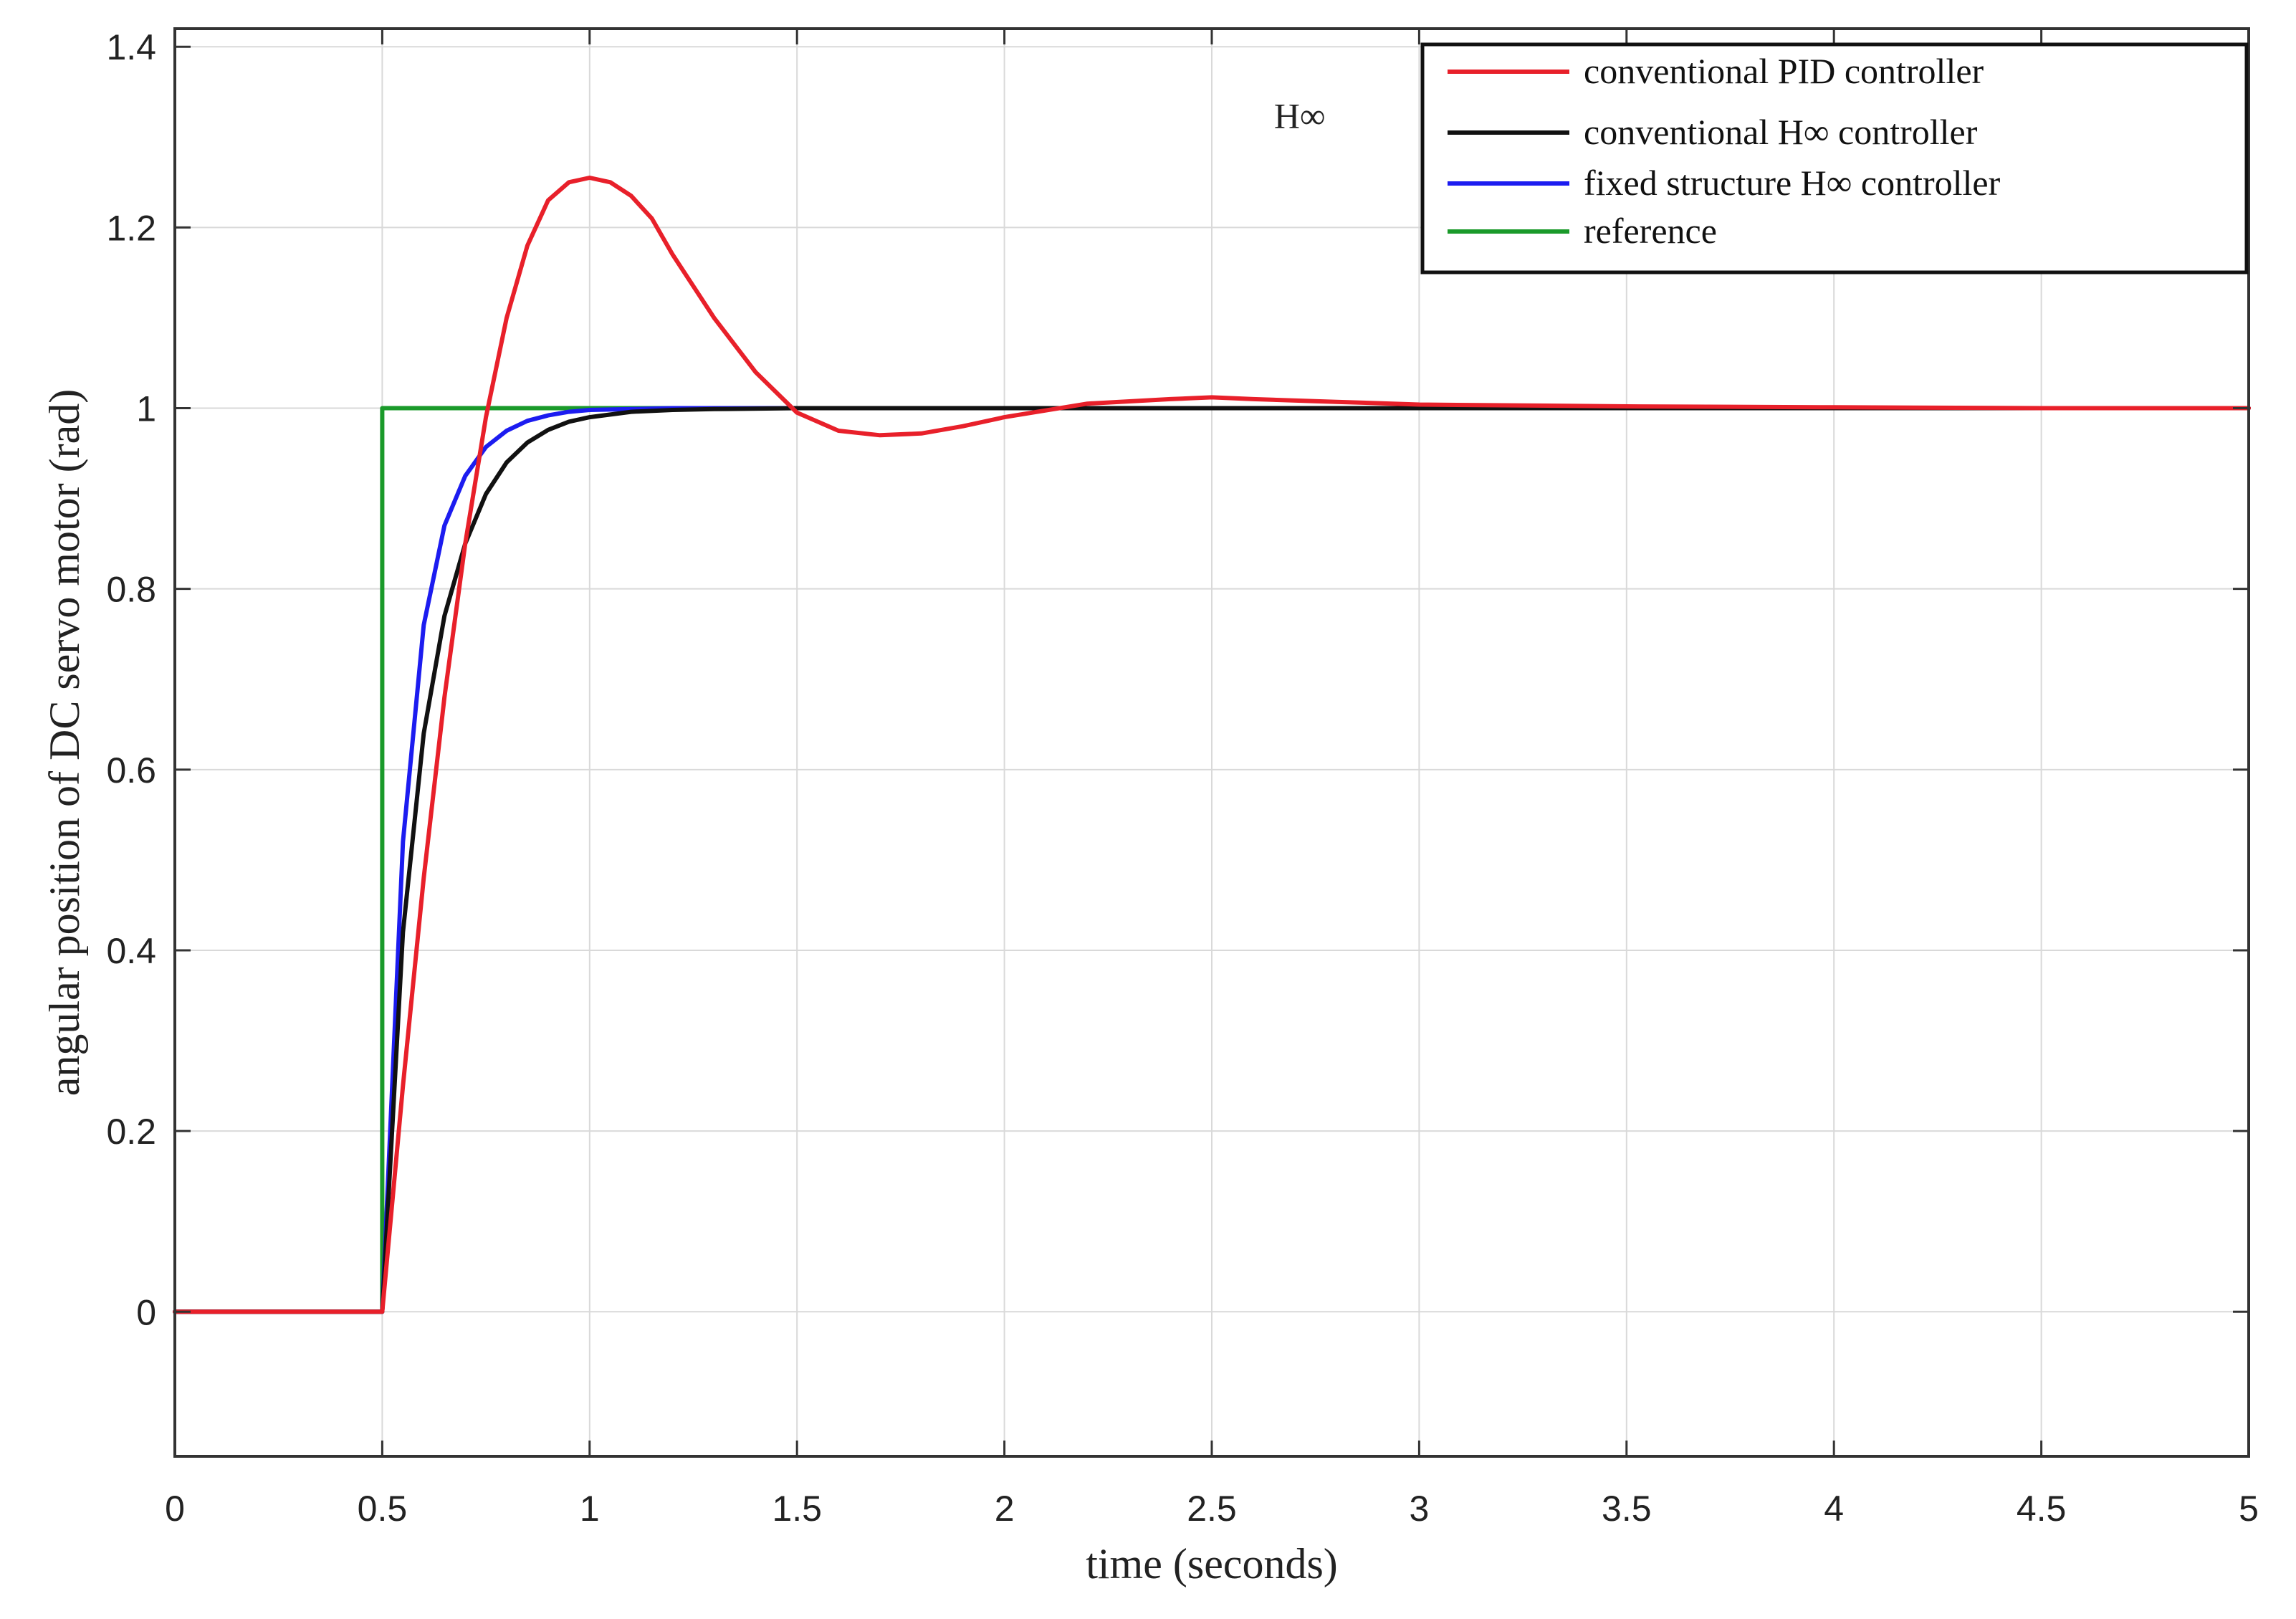 The width and height of the screenshot is (2296, 1619). What do you see at coordinates (2249, 1509) in the screenshot?
I see `x-tick-label: 5` at bounding box center [2249, 1509].